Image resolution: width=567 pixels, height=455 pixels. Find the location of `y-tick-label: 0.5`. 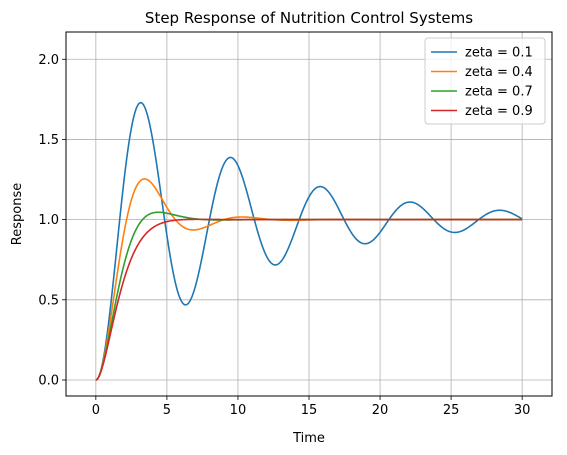

y-tick-label: 0.5 is located at coordinates (48, 300).